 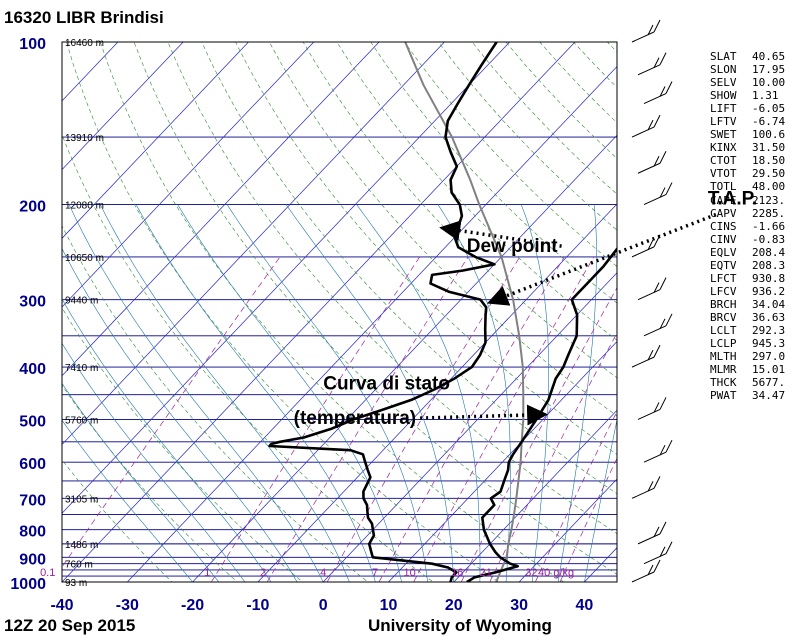 I want to click on index-key: KINX, so click(x=723, y=148).